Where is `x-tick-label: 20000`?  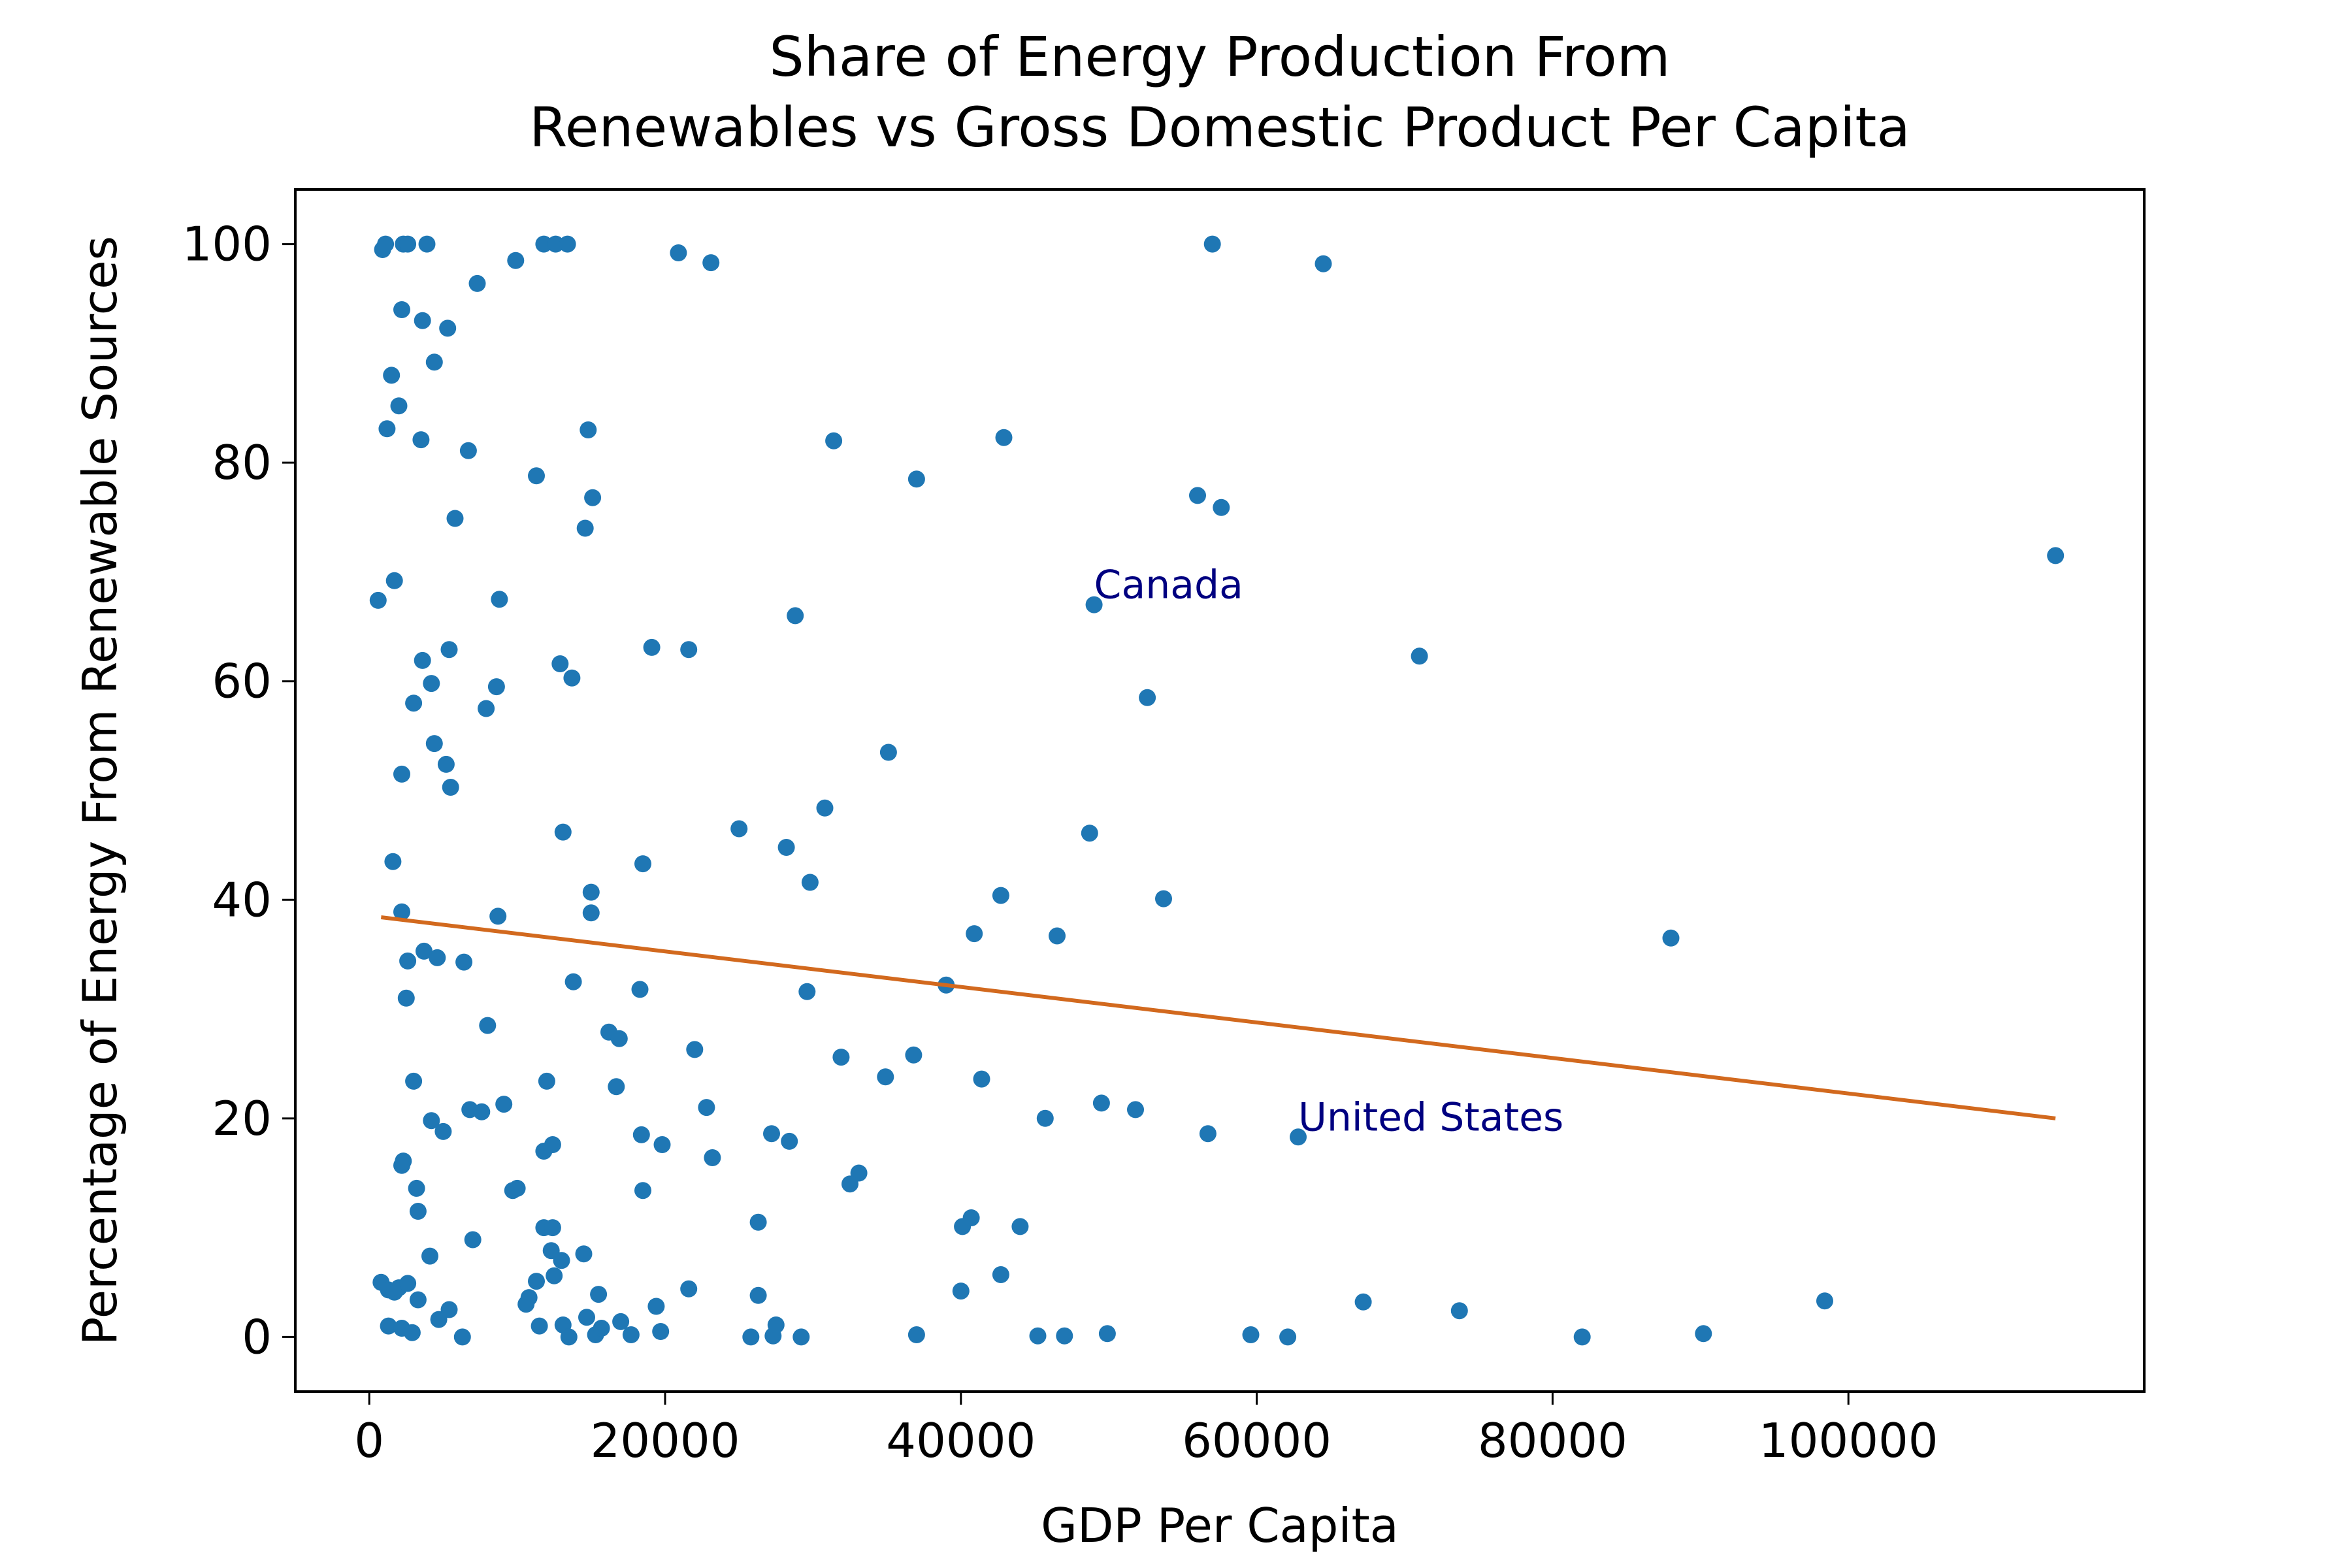
x-tick-label: 20000 is located at coordinates (665, 1440).